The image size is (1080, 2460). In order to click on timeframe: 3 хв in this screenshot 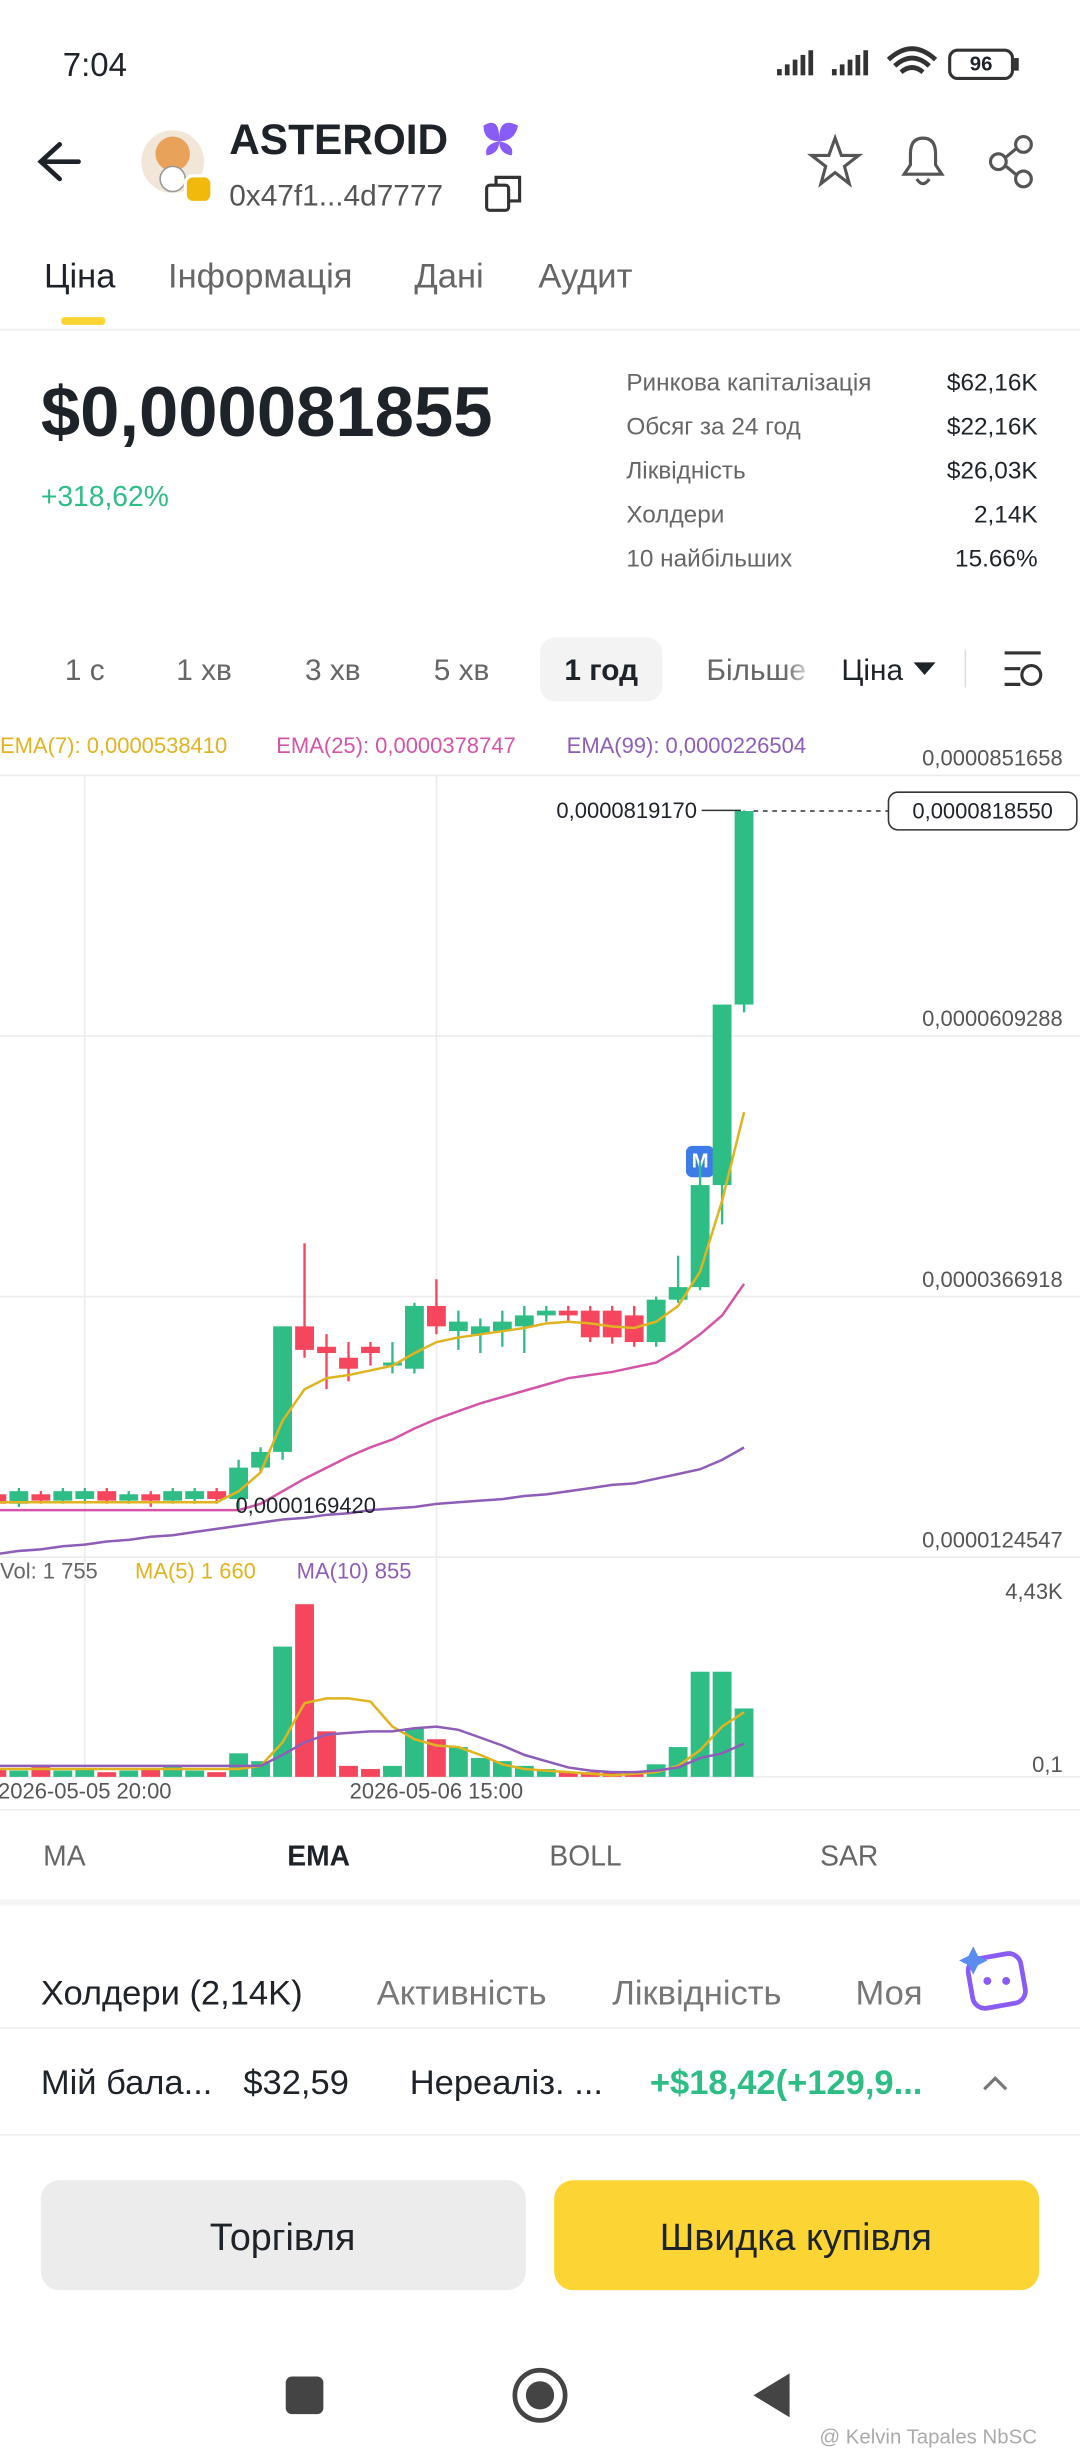, I will do `click(333, 670)`.